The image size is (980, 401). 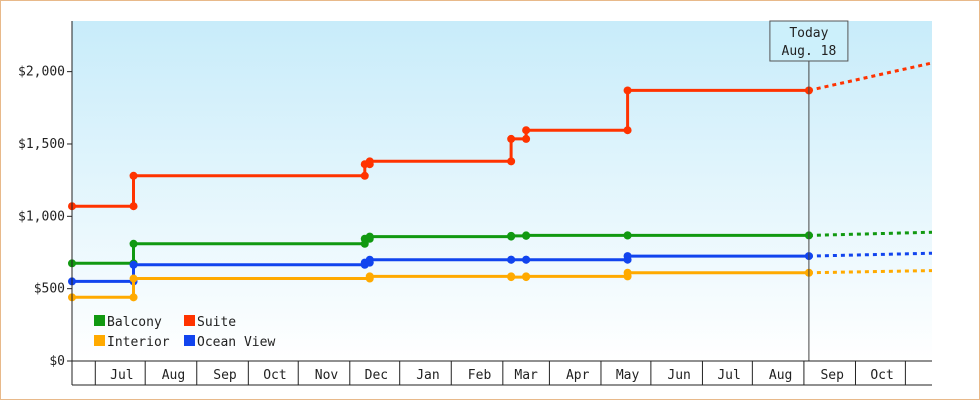 I want to click on x-tick-label: Nov, so click(x=327, y=375).